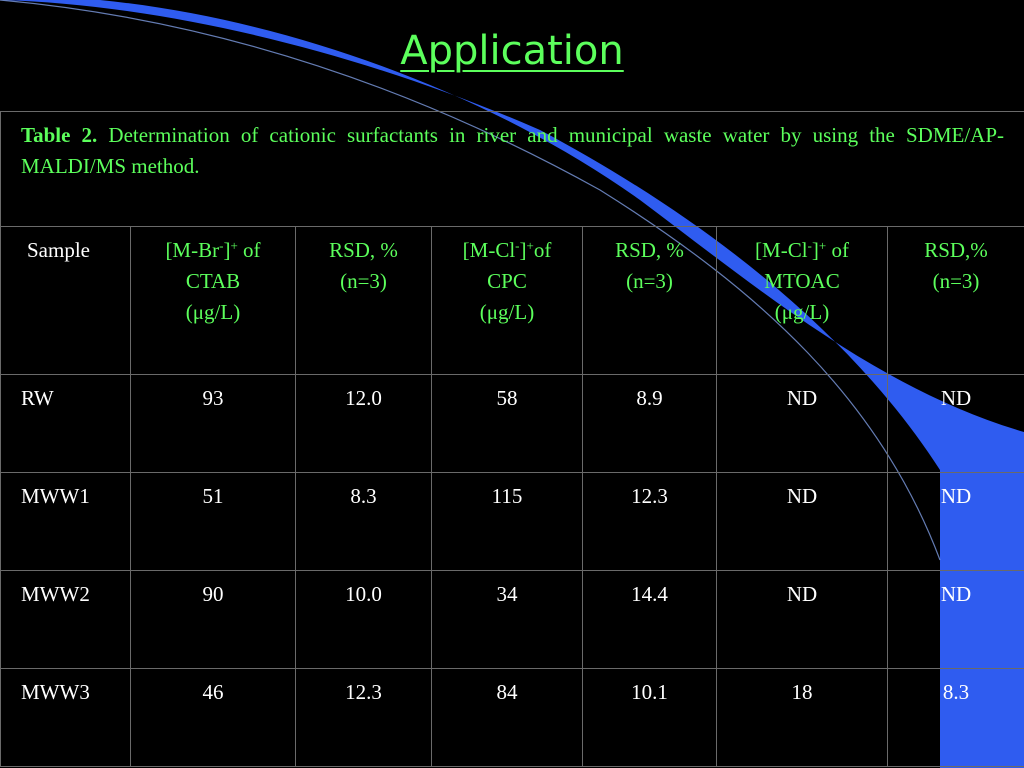 The height and width of the screenshot is (768, 1024). What do you see at coordinates (507, 717) in the screenshot?
I see `table-cell: 84` at bounding box center [507, 717].